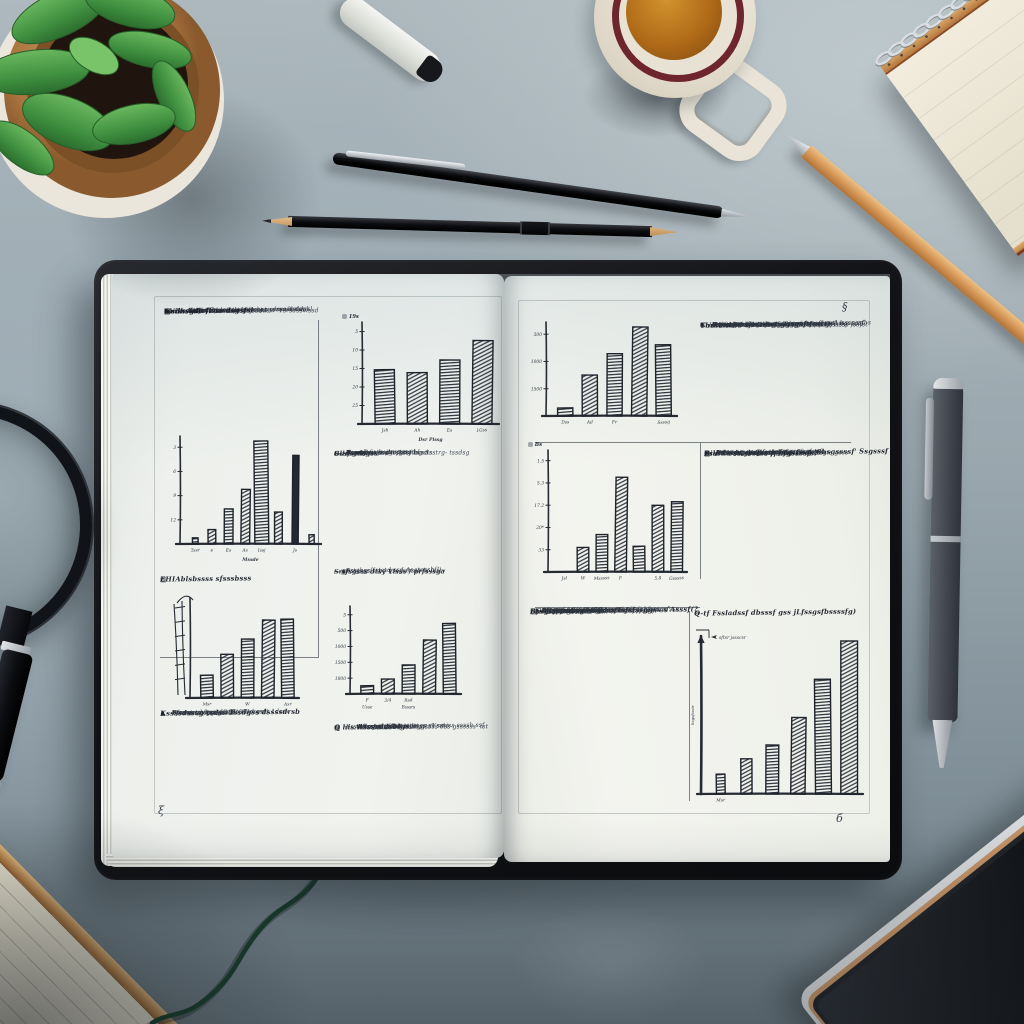 The width and height of the screenshot is (1024, 1024). I want to click on succulent-plant, so click(143, 127).